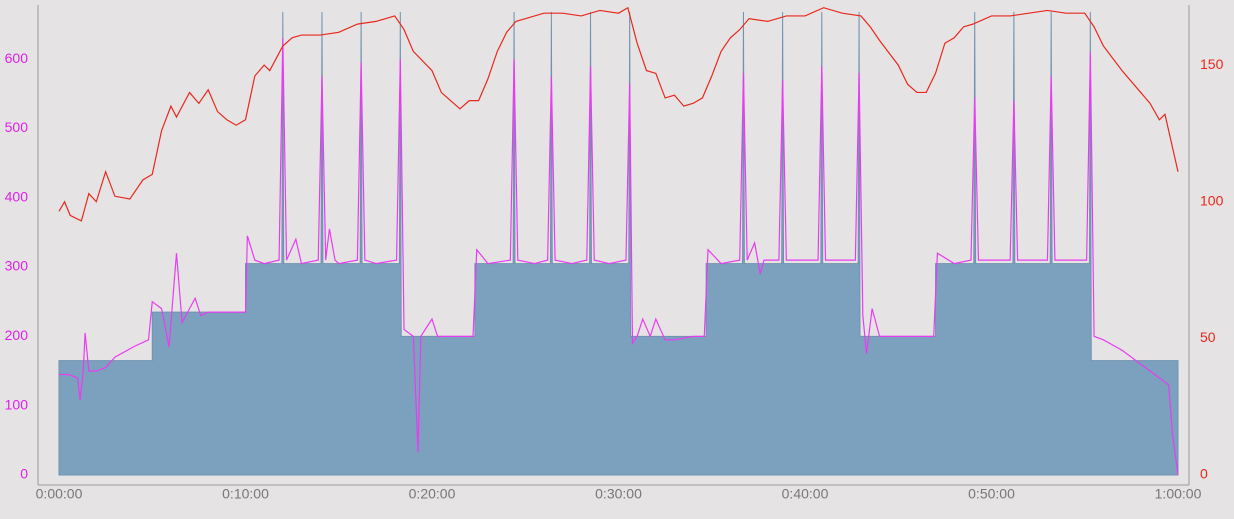  Describe the element at coordinates (805, 494) in the screenshot. I see `x-tick-label: 0:40:00` at that location.